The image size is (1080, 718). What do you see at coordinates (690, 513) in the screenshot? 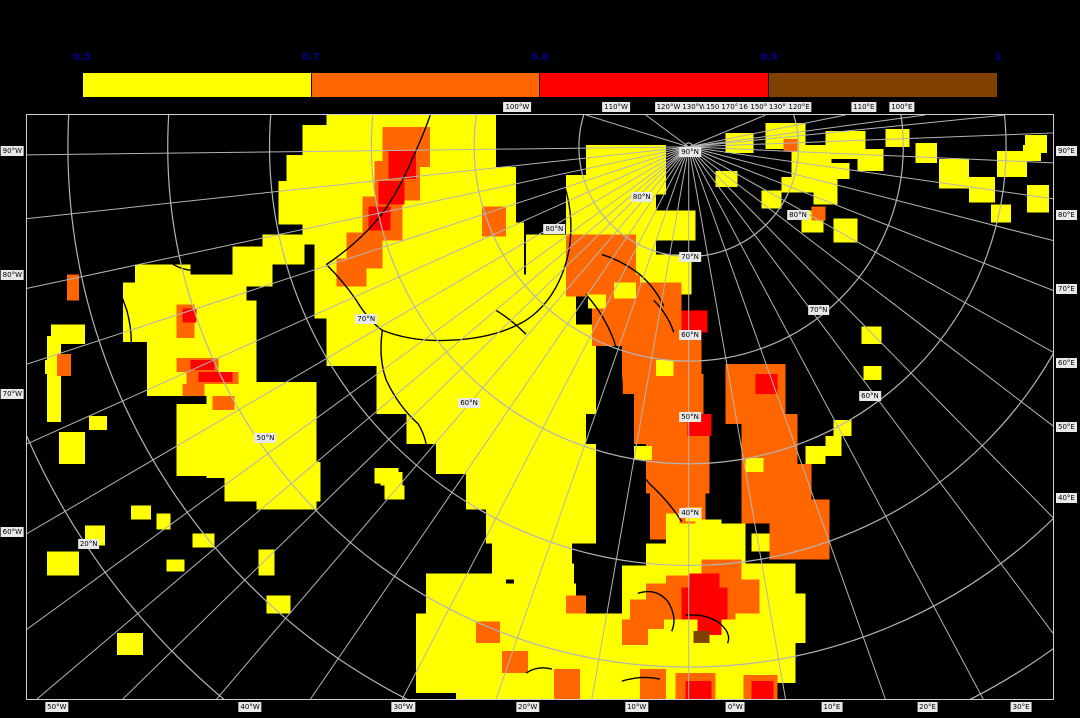
I see `graticule-label: 40°N` at bounding box center [690, 513].